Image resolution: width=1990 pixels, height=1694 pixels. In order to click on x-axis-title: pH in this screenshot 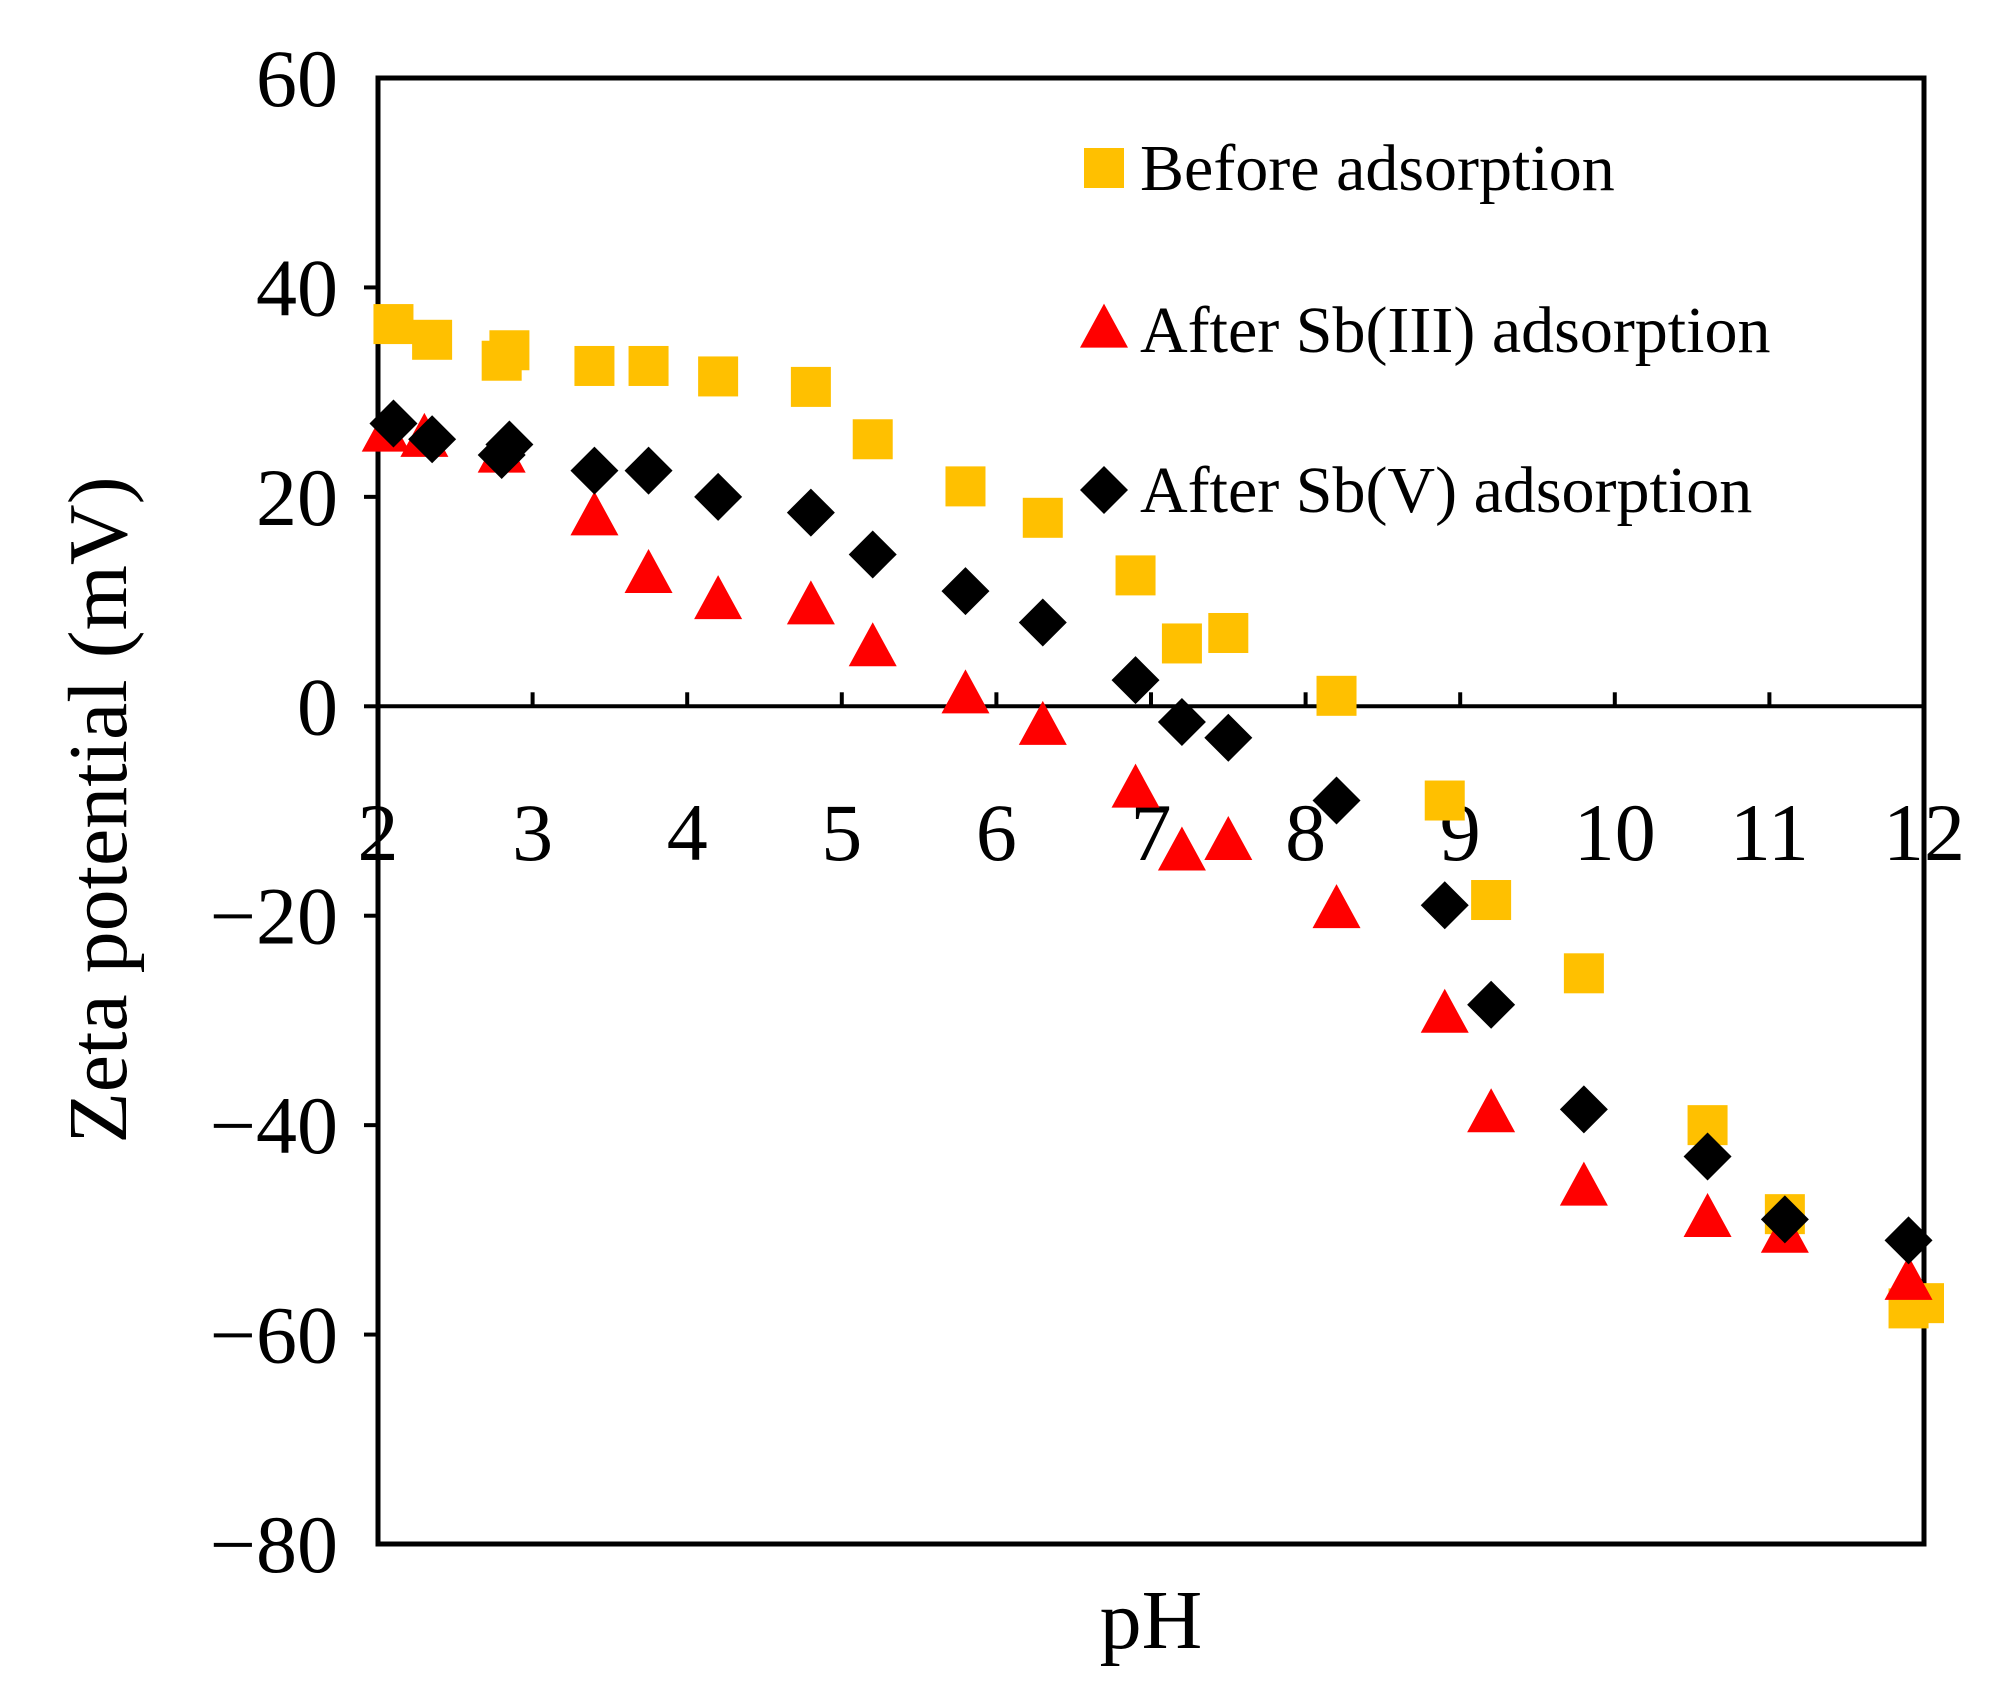, I will do `click(1151, 1620)`.